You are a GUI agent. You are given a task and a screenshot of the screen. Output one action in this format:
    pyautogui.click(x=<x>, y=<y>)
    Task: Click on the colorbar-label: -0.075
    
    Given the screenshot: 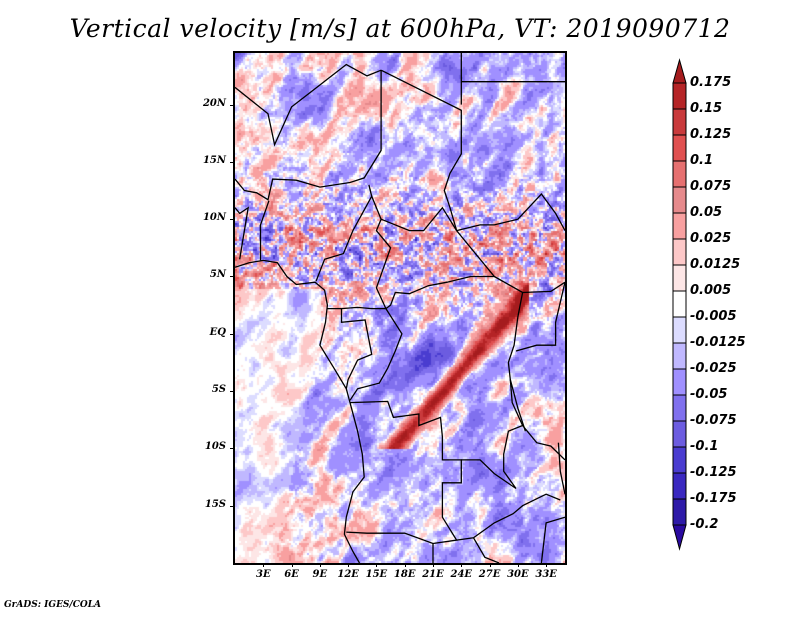 What is the action you would take?
    pyautogui.click(x=713, y=420)
    